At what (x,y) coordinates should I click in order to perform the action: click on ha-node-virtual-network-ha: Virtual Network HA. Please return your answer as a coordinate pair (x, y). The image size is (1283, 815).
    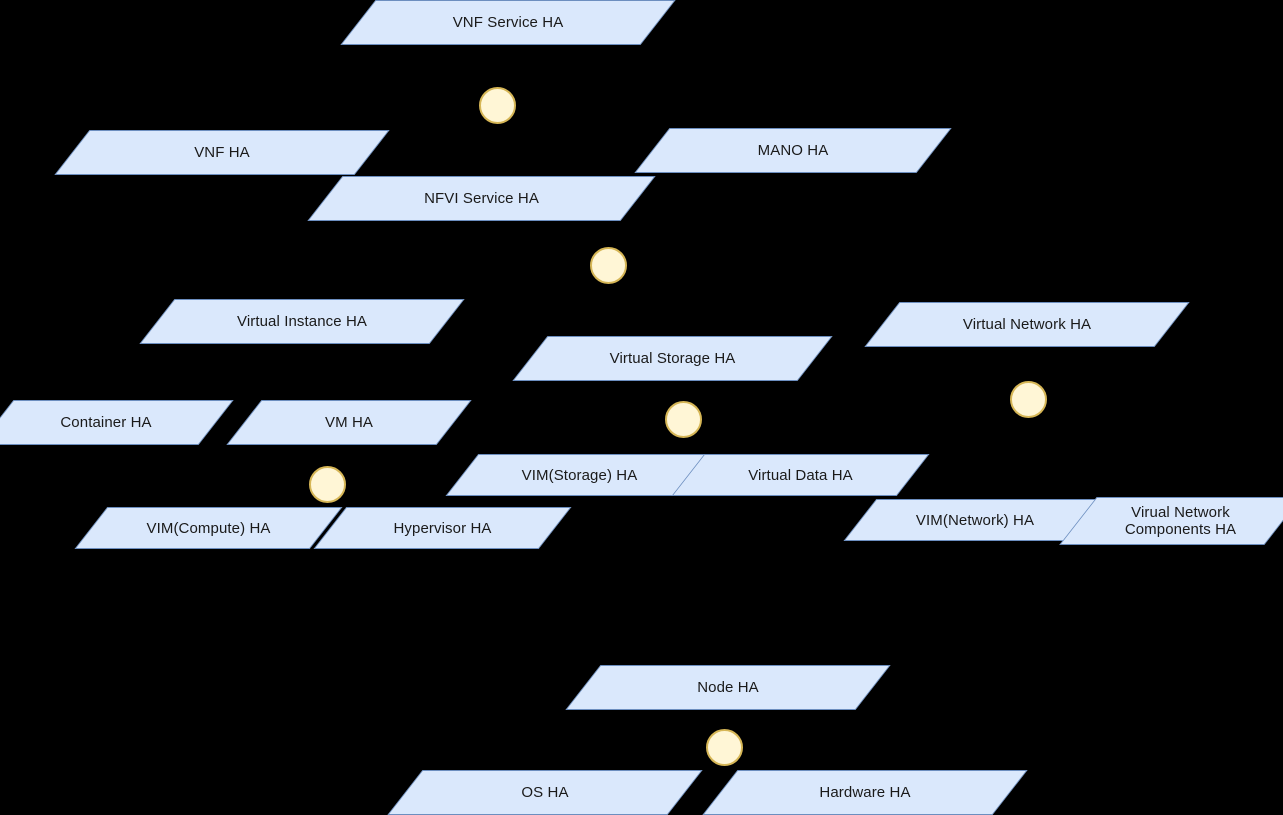
    Looking at the image, I should click on (1027, 324).